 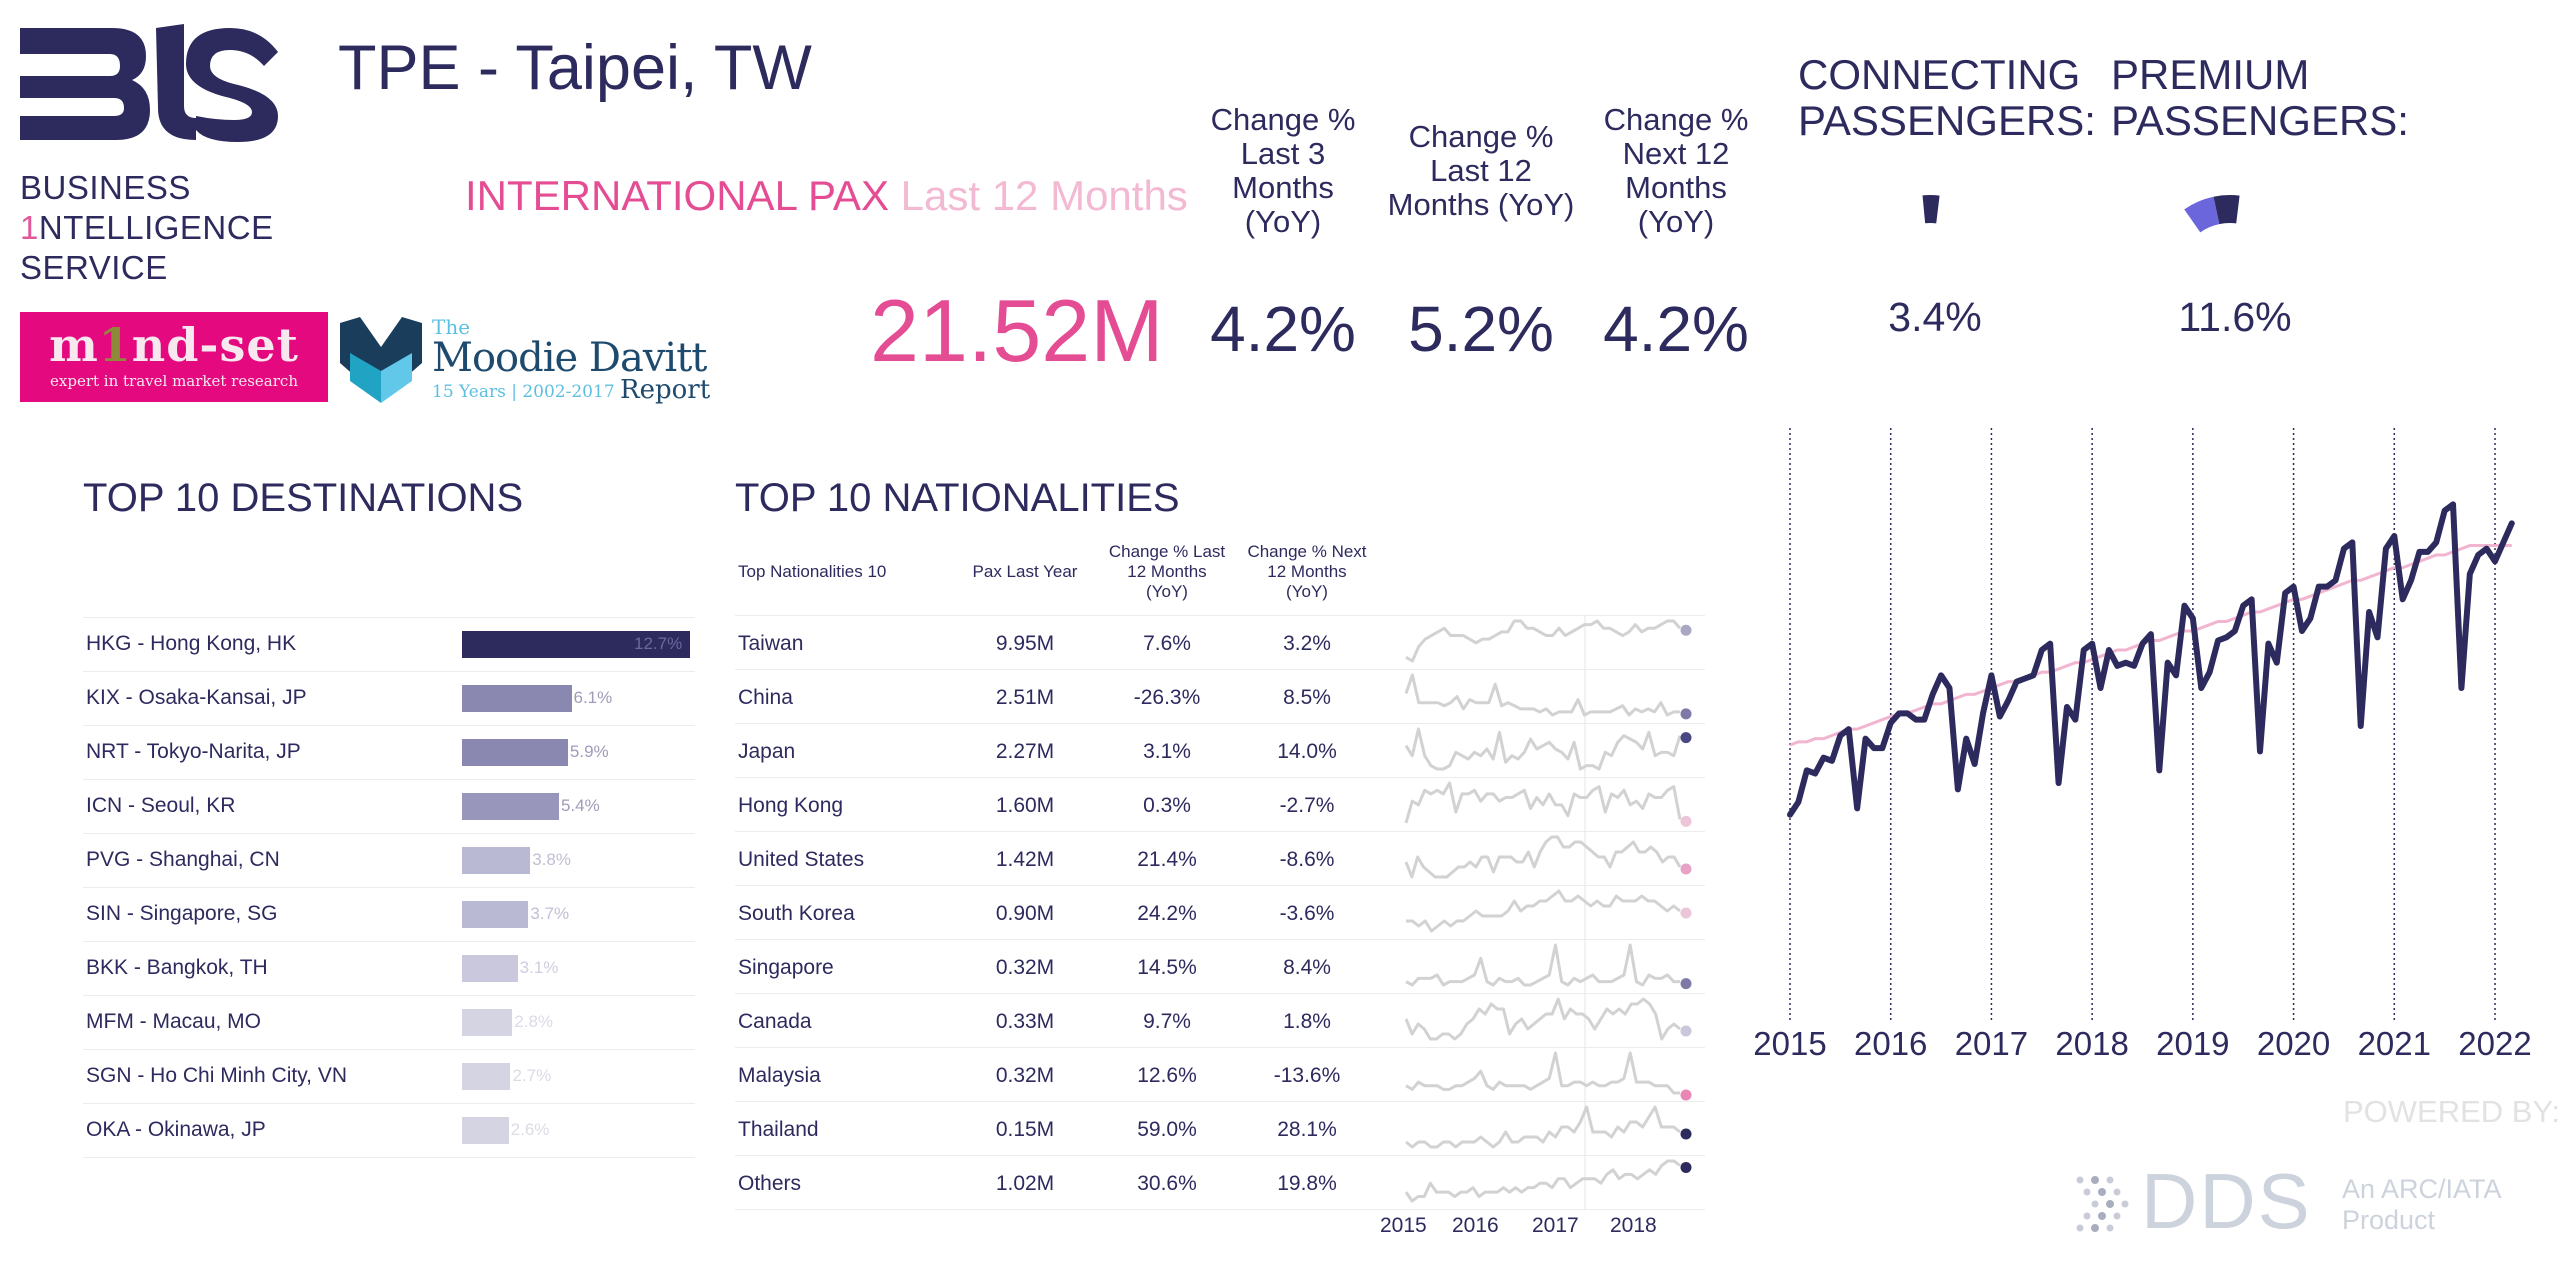 I want to click on destination-label: PVG - Shanghai, CN, so click(x=183, y=859).